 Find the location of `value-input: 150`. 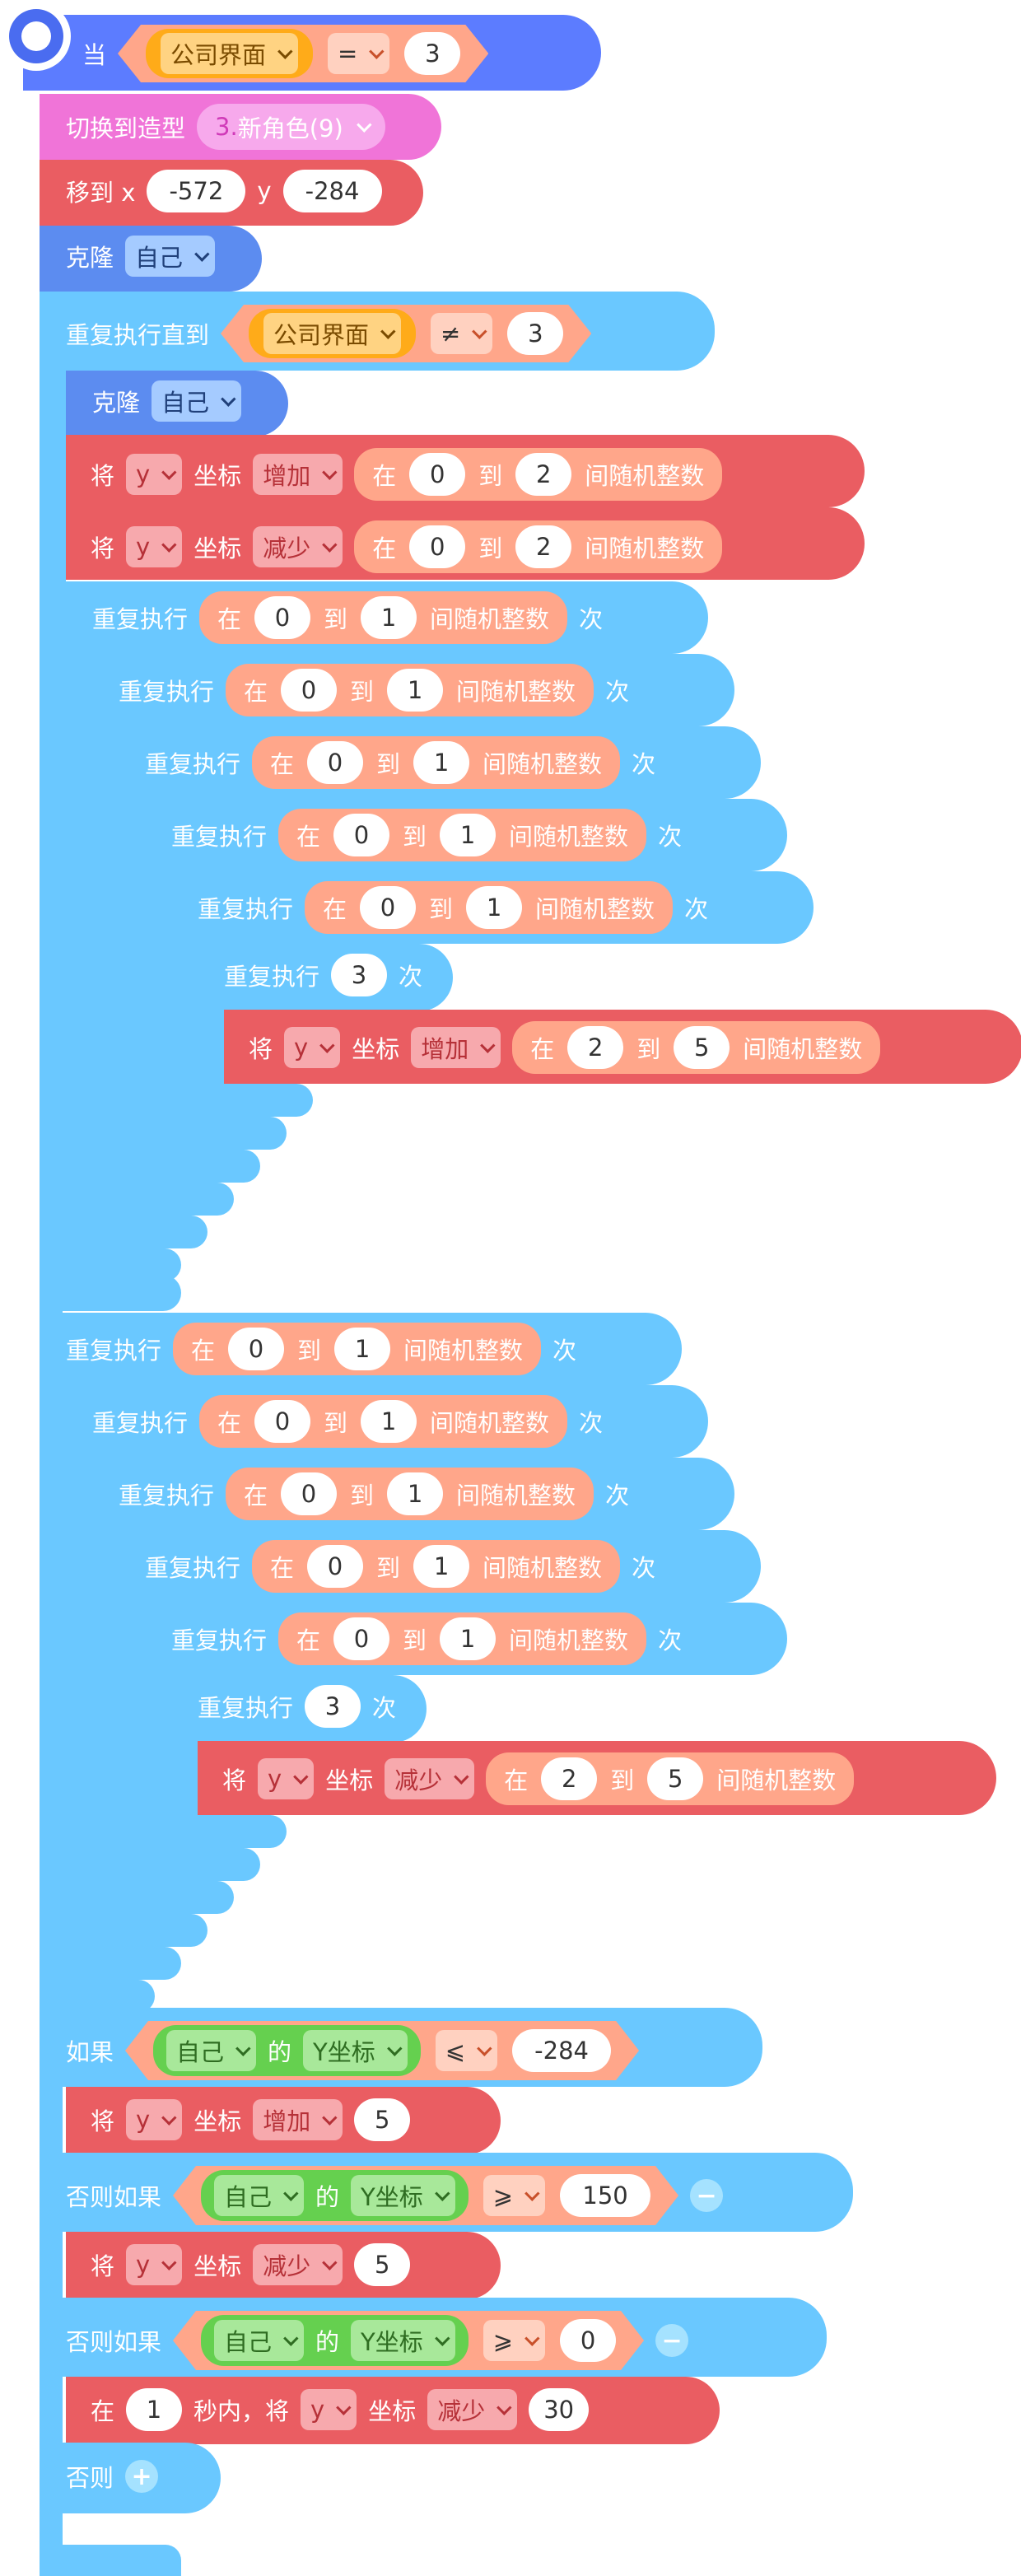

value-input: 150 is located at coordinates (605, 2195).